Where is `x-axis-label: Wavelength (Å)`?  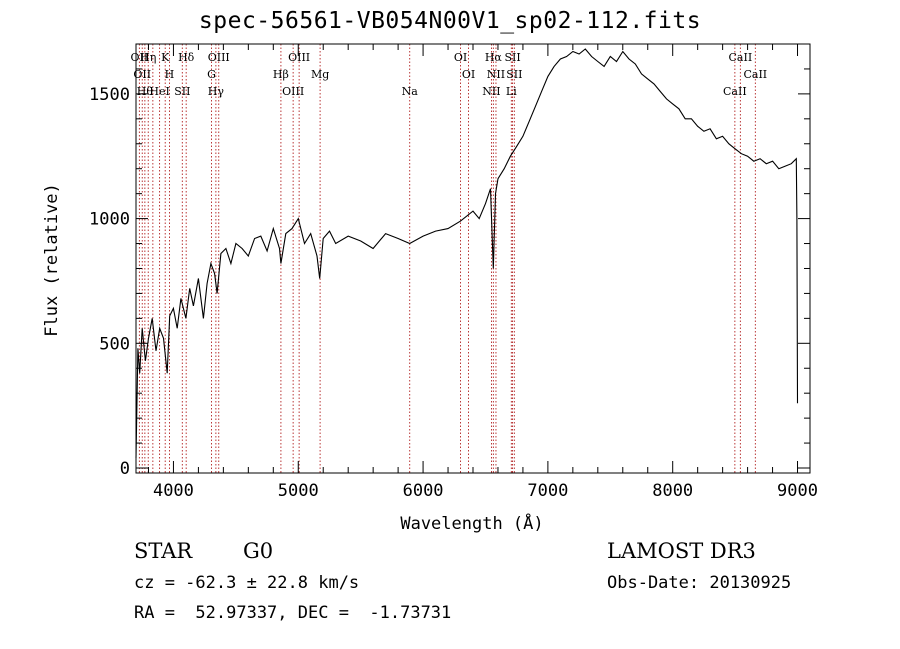 x-axis-label: Wavelength (Å) is located at coordinates (471, 523).